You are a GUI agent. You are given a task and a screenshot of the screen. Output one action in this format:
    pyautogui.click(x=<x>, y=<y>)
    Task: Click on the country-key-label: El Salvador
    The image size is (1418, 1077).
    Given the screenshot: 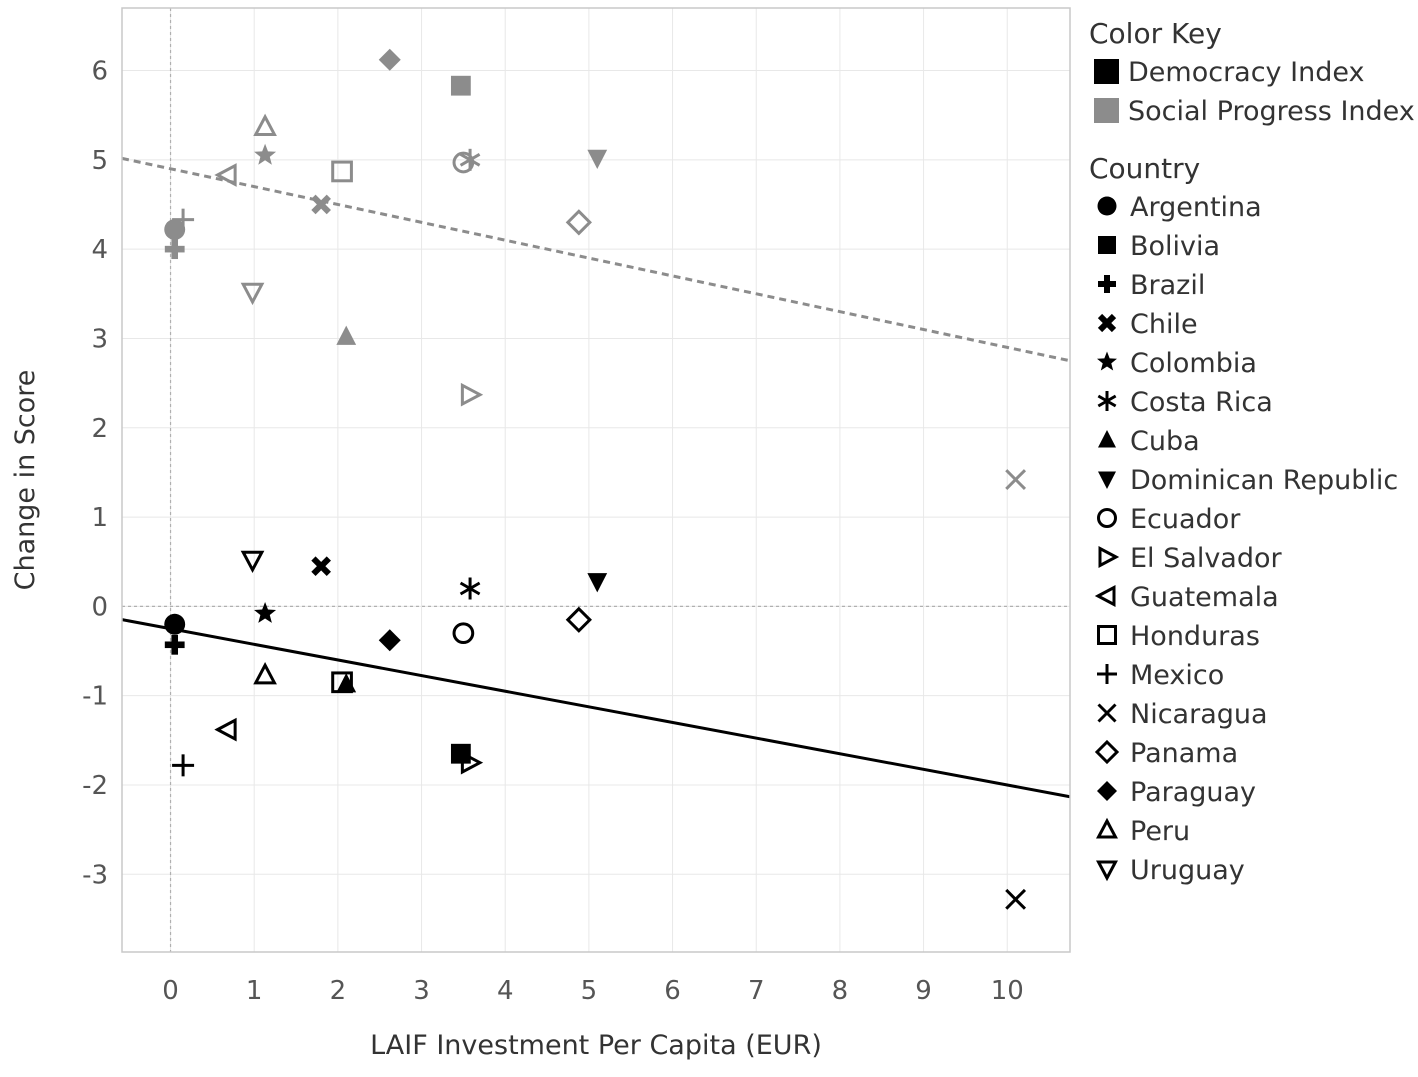 What is the action you would take?
    pyautogui.click(x=1206, y=558)
    